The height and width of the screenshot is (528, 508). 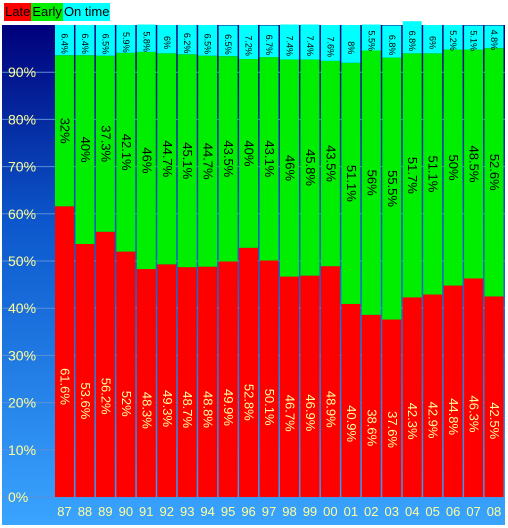 I want to click on data-label: 8%, so click(x=351, y=47).